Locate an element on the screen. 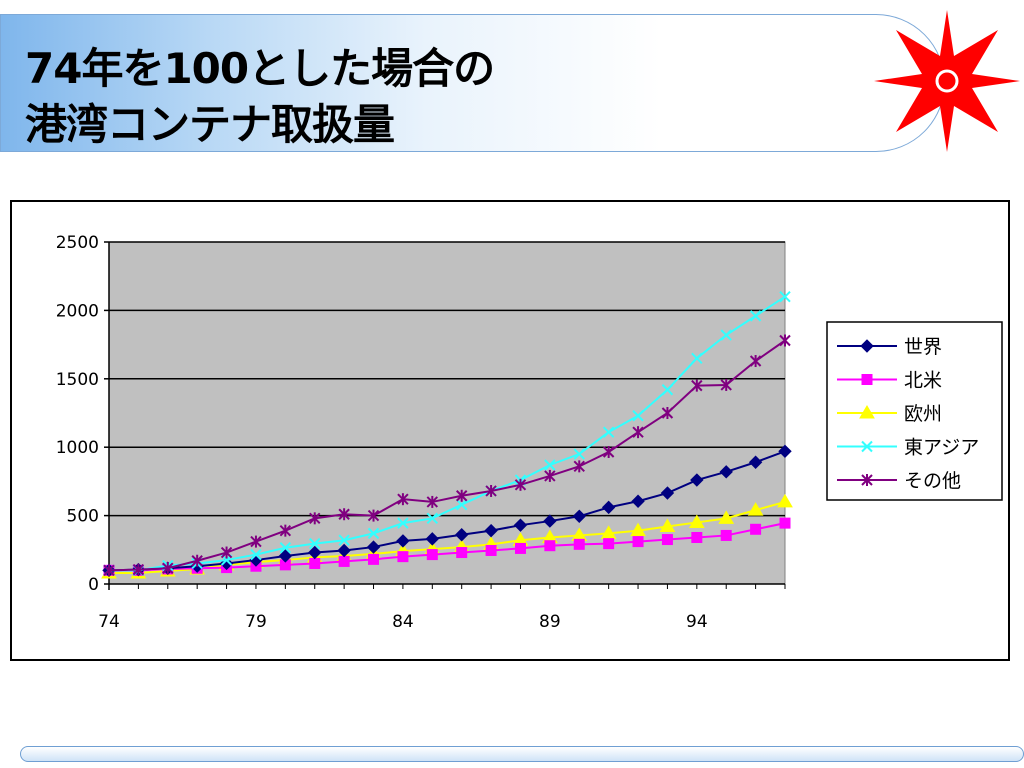  slide-title-line-1: 74年を100とした場合の is located at coordinates (260, 68).